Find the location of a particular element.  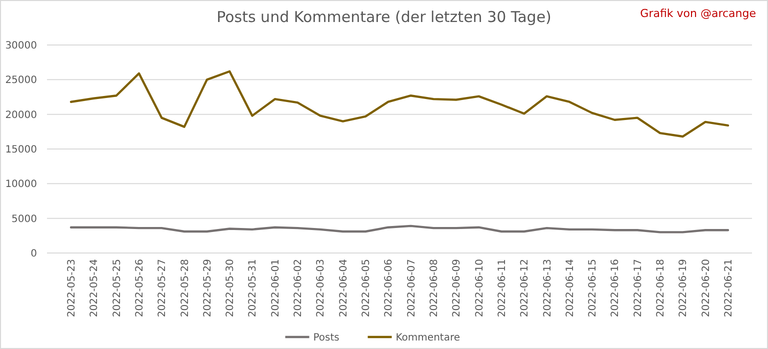

x-tick-label: 2022-06-16 is located at coordinates (616, 288).